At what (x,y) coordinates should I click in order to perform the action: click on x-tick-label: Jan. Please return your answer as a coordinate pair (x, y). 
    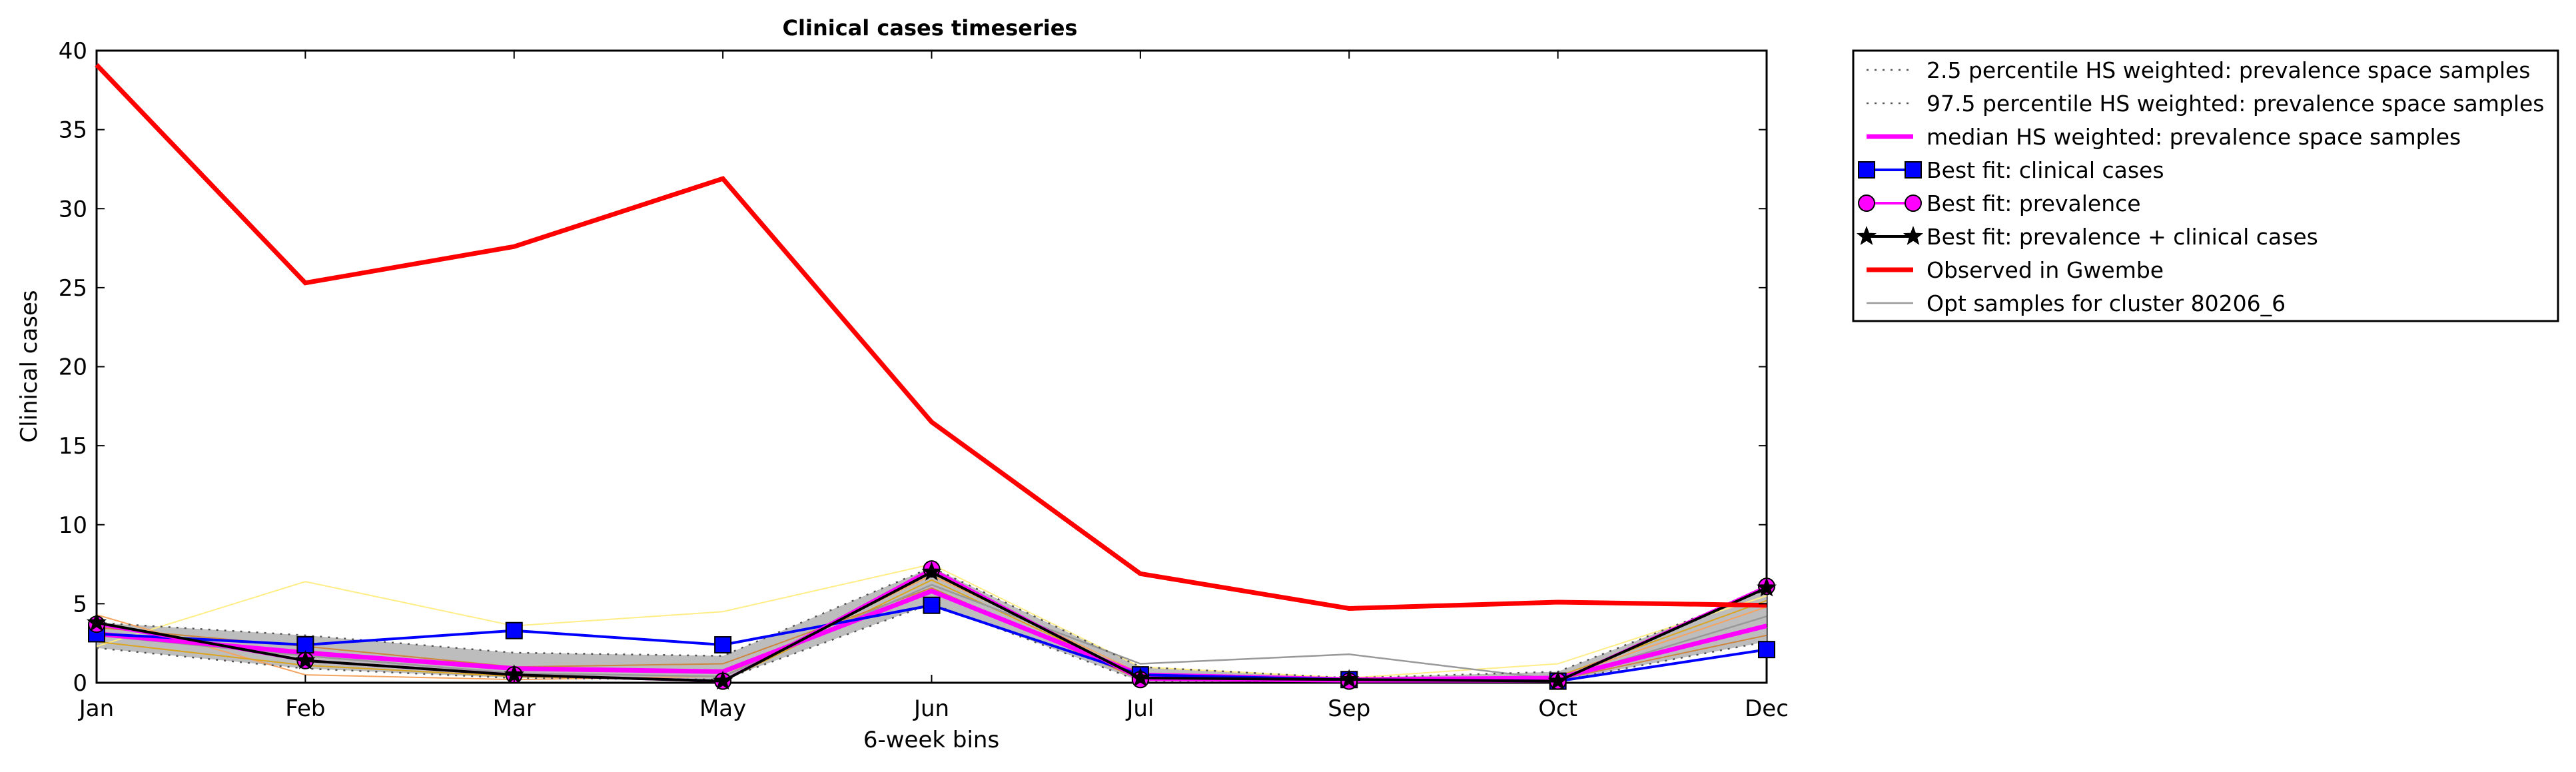
    Looking at the image, I should click on (96, 708).